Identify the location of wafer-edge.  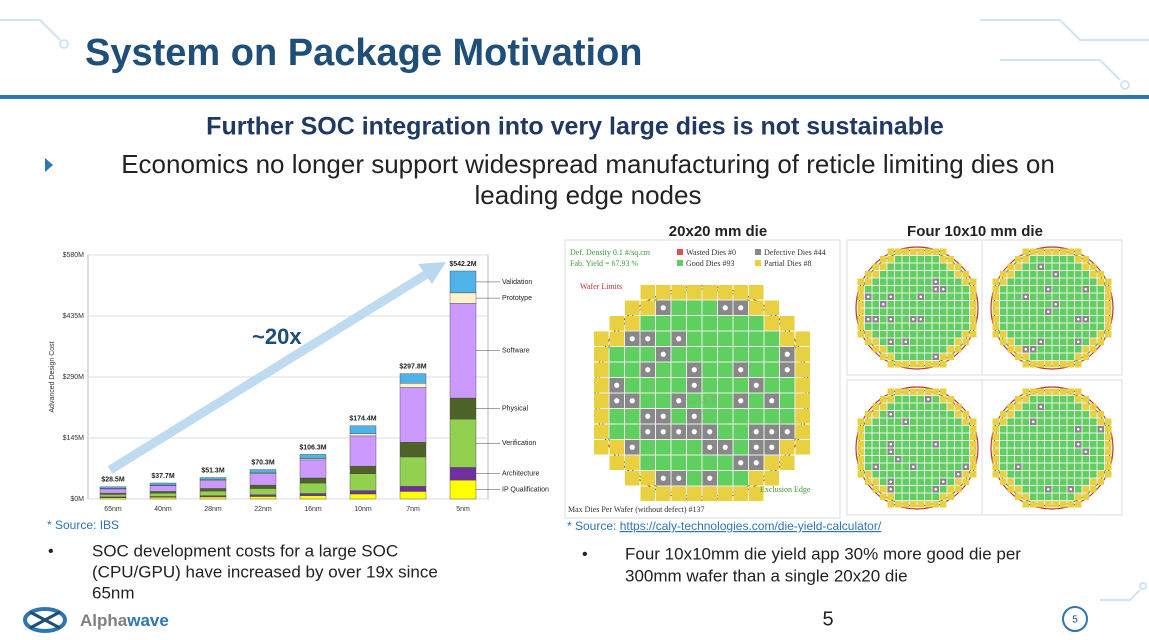
(1052, 448).